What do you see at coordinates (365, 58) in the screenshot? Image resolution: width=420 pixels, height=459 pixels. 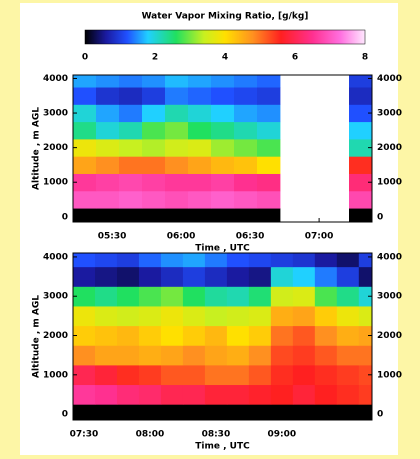 I see `colorbar-tick-label: 8` at bounding box center [365, 58].